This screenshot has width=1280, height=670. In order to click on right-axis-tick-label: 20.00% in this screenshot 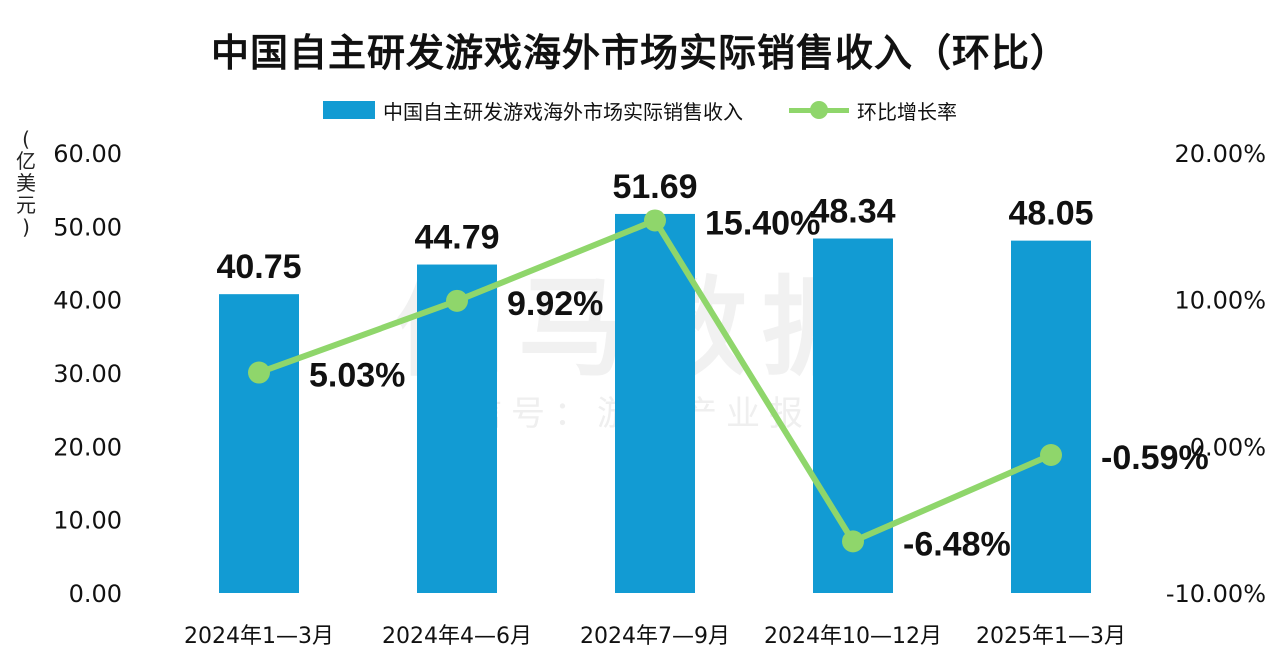, I will do `click(1220, 154)`.